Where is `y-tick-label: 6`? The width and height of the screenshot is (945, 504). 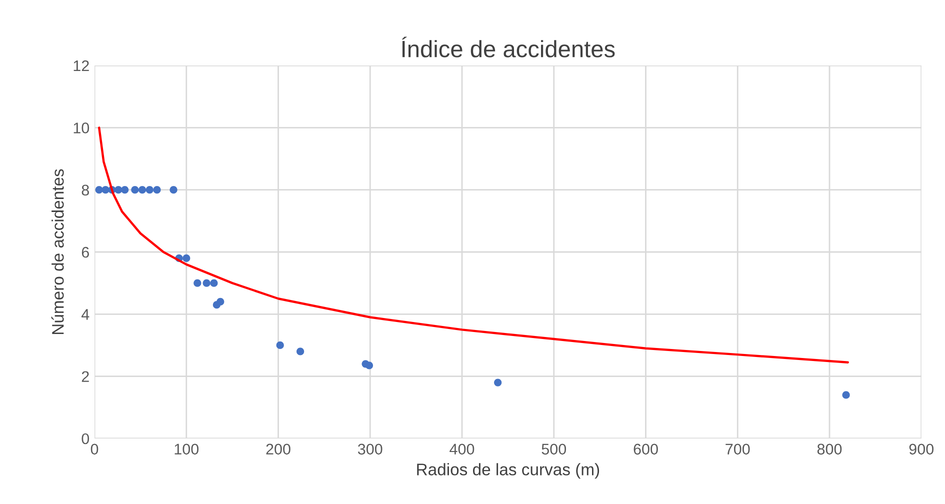
y-tick-label: 6 is located at coordinates (85, 252).